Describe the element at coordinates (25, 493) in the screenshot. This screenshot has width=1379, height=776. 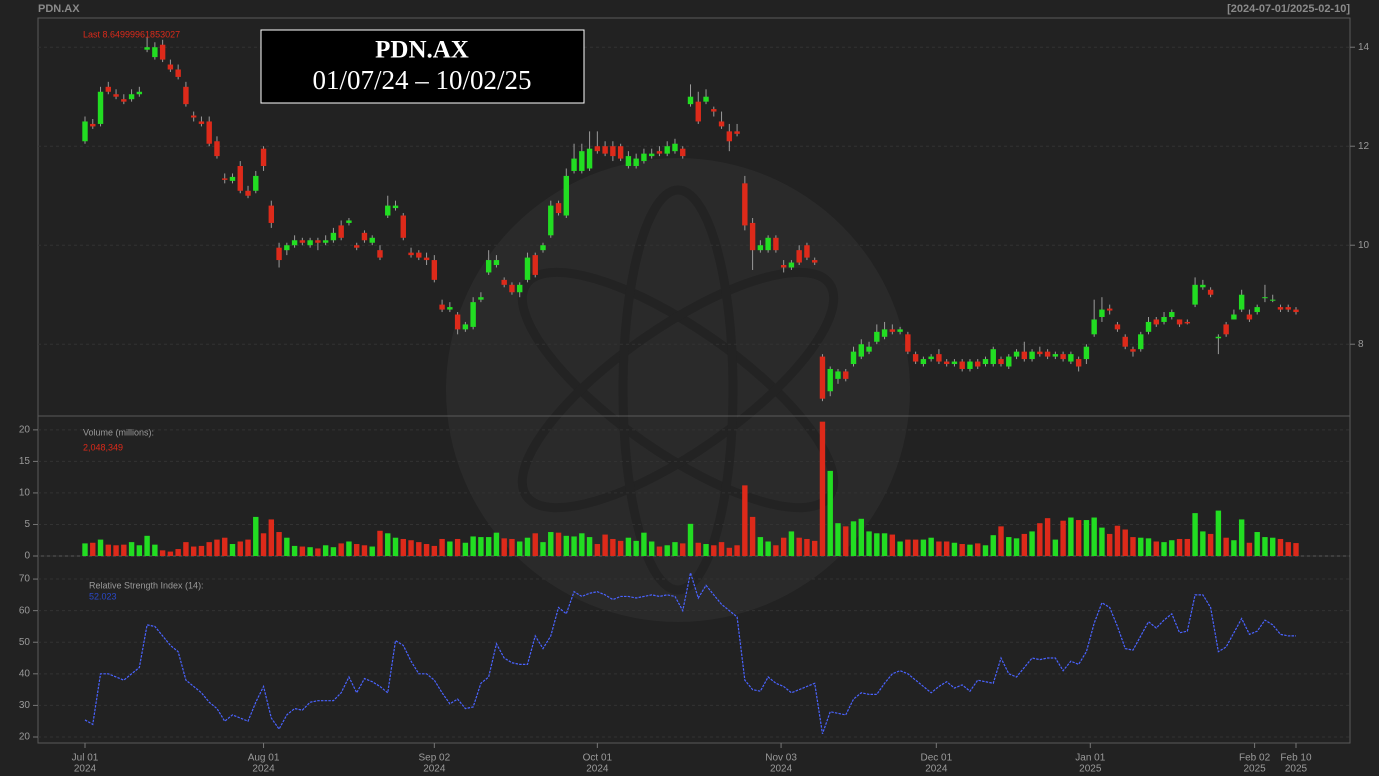
I see `y-tick-label: 10` at that location.